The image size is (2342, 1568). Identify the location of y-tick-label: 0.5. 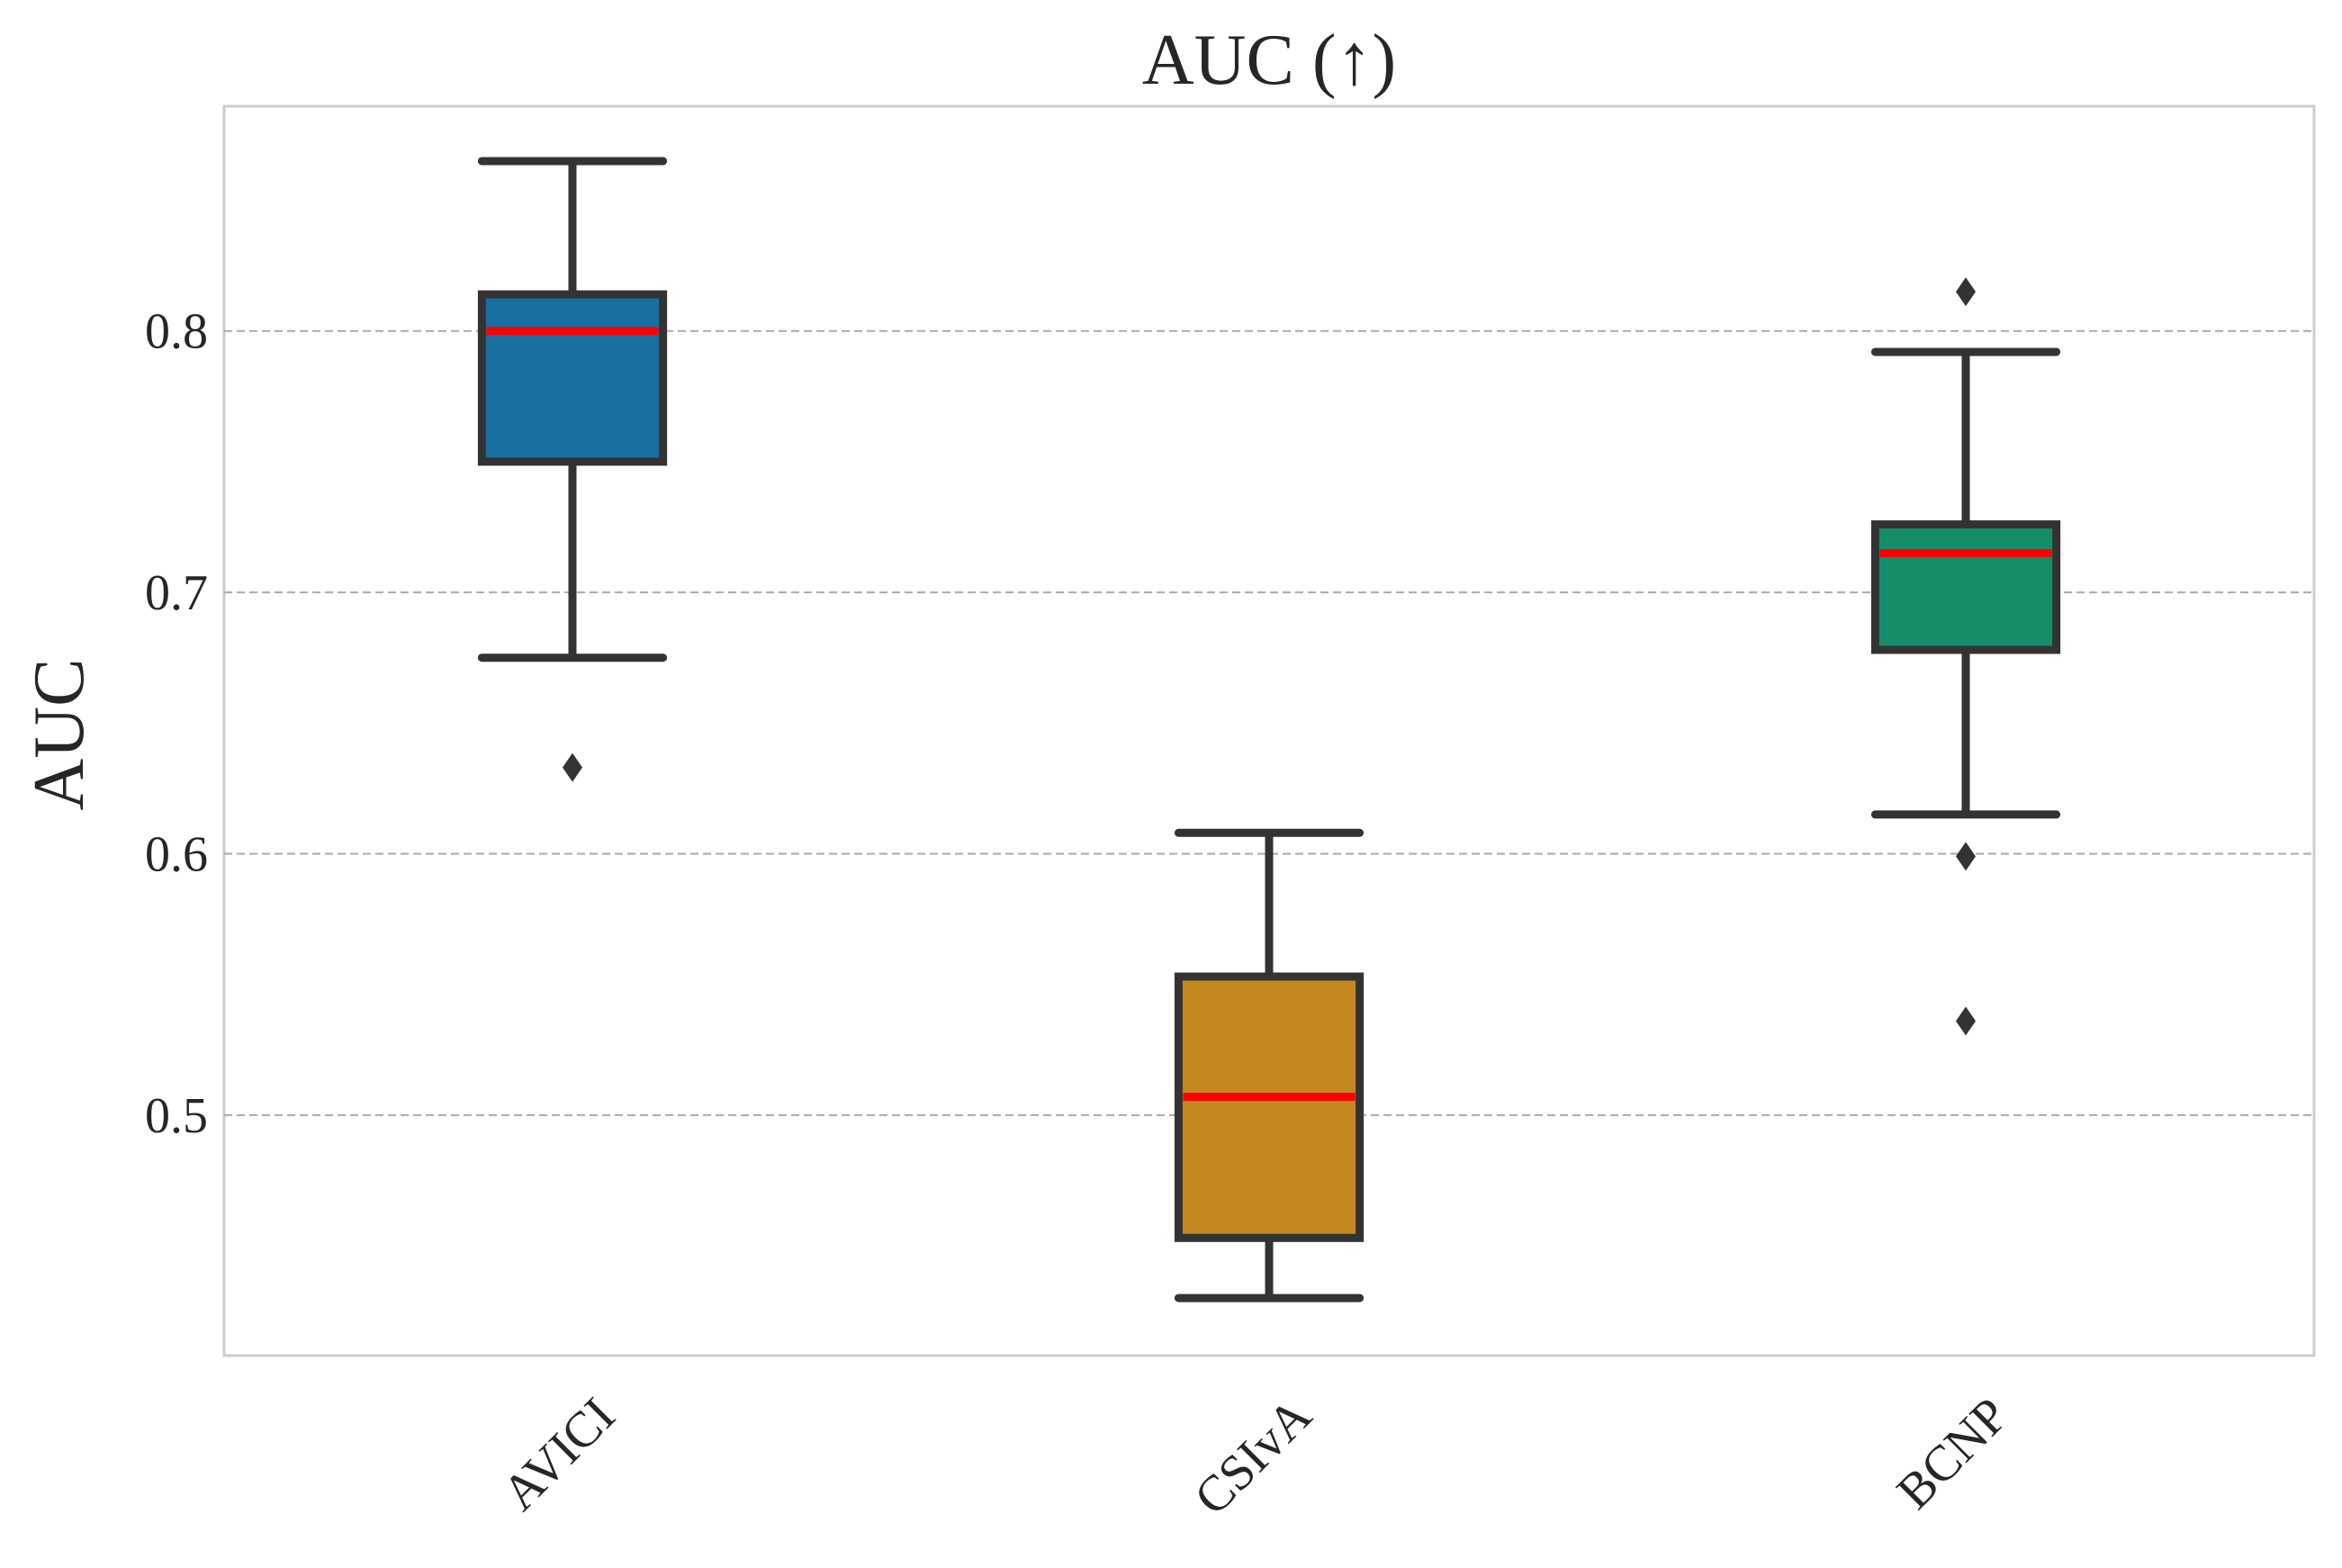
(176, 1116).